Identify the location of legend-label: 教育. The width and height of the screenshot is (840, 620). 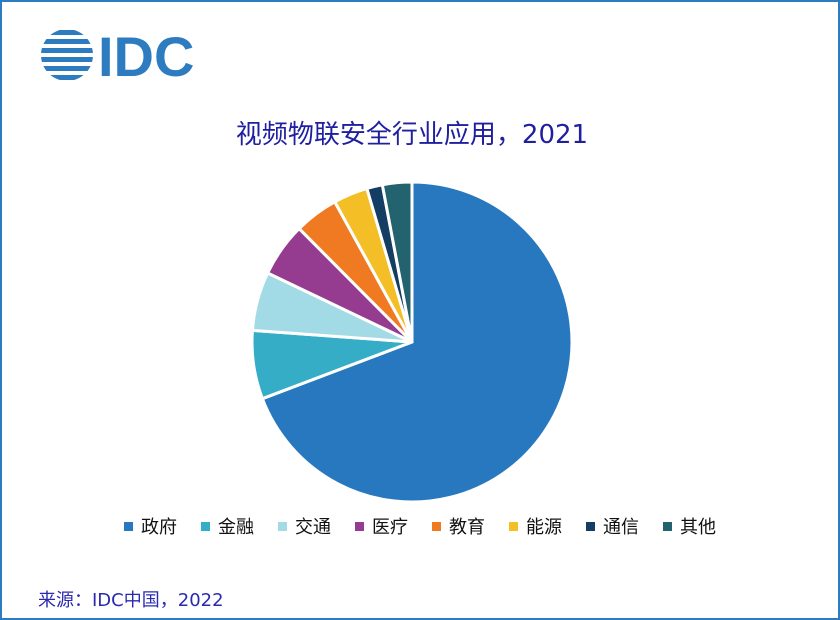
(467, 527).